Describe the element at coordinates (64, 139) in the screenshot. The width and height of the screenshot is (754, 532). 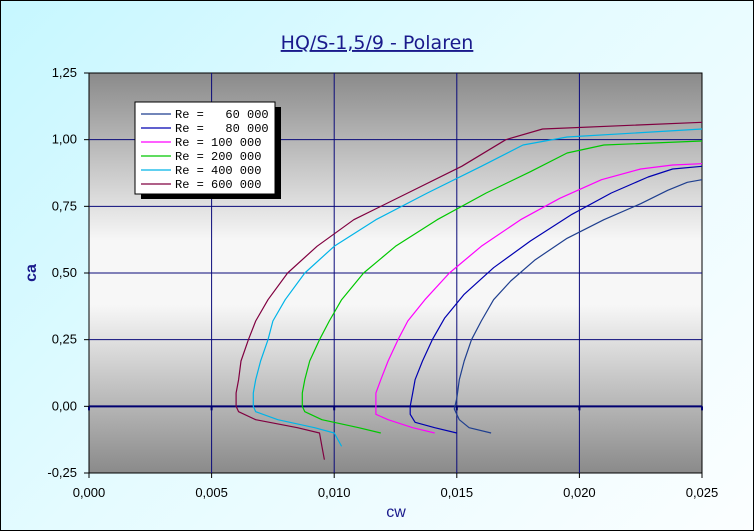
I see `y-tick-label: 1,00` at that location.